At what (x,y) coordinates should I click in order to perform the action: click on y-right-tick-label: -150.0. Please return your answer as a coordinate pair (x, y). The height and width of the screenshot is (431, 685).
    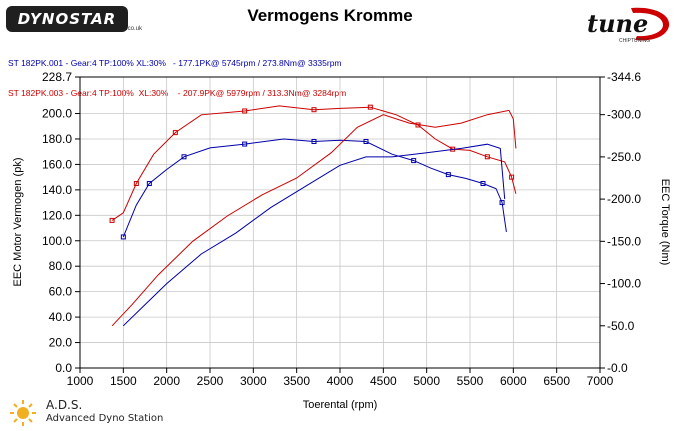
    Looking at the image, I should click on (624, 241).